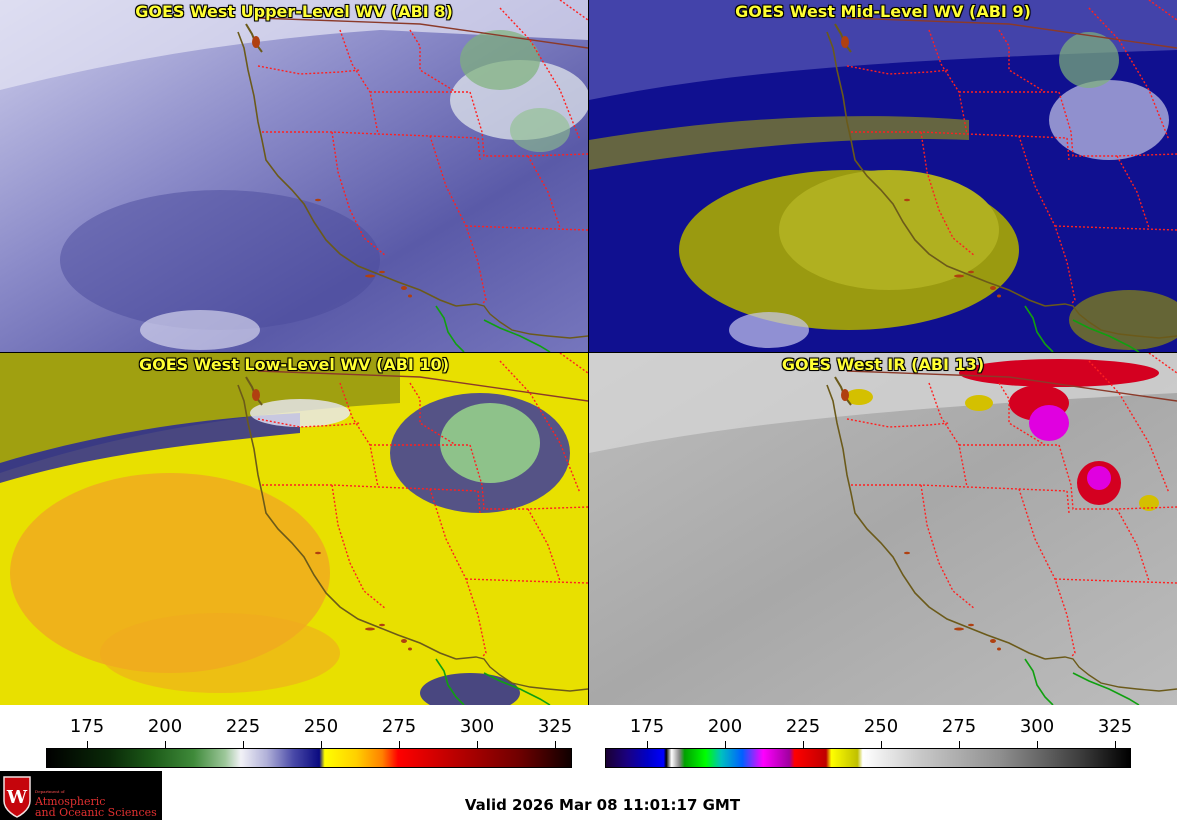  I want to click on ir-tick-label: 275, so click(959, 726).